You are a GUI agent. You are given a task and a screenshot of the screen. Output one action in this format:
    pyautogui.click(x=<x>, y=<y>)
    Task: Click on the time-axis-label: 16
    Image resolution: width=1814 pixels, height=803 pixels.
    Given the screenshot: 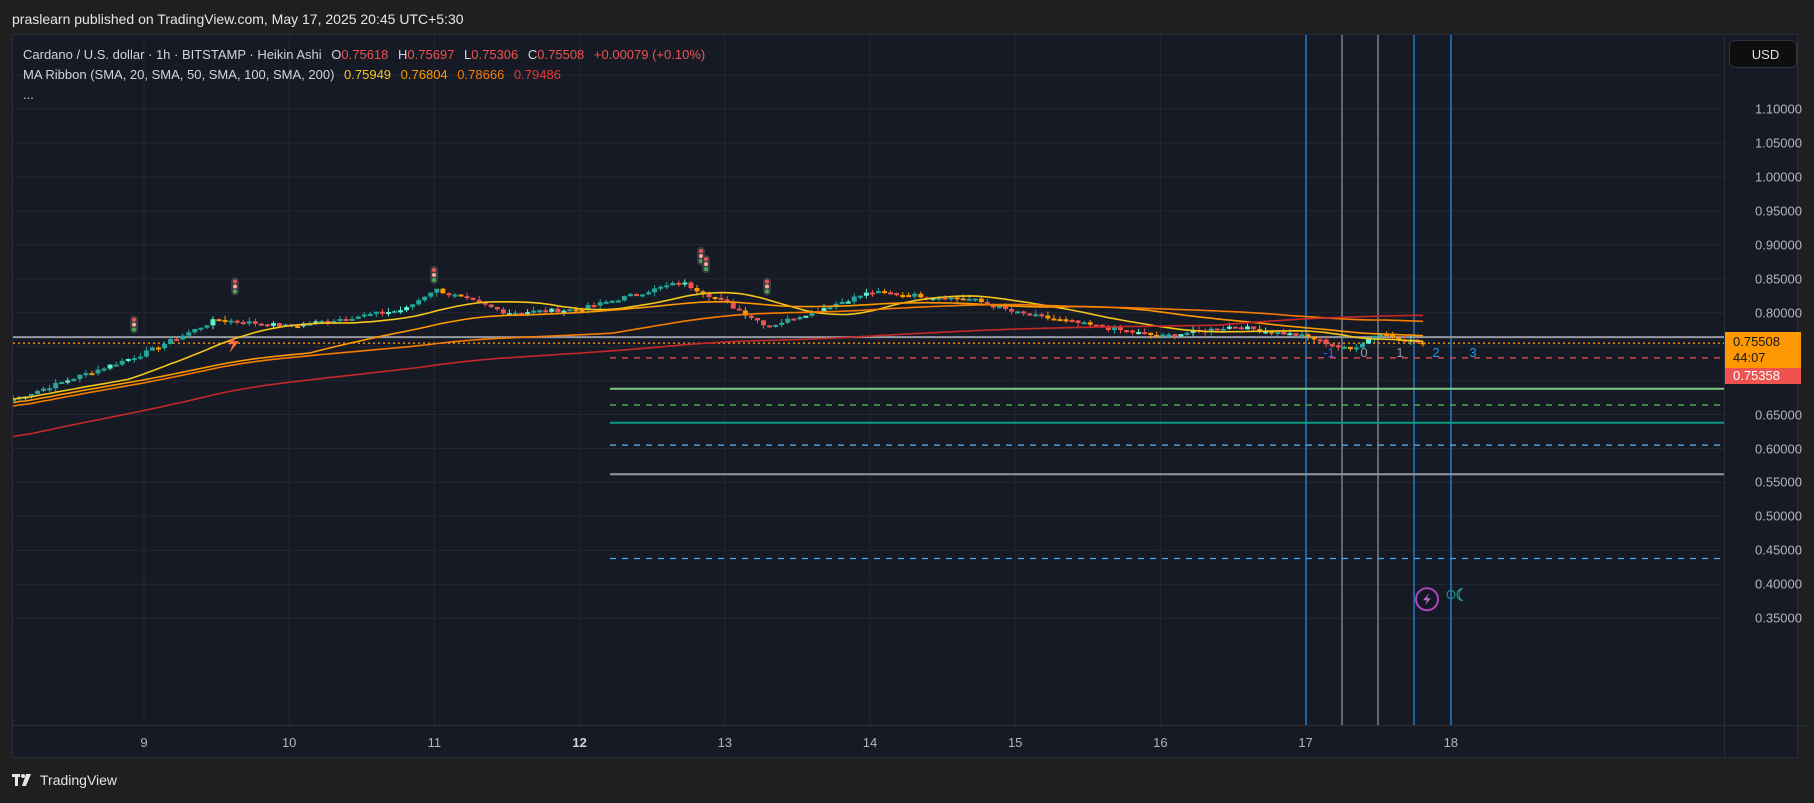 What is the action you would take?
    pyautogui.click(x=1160, y=742)
    